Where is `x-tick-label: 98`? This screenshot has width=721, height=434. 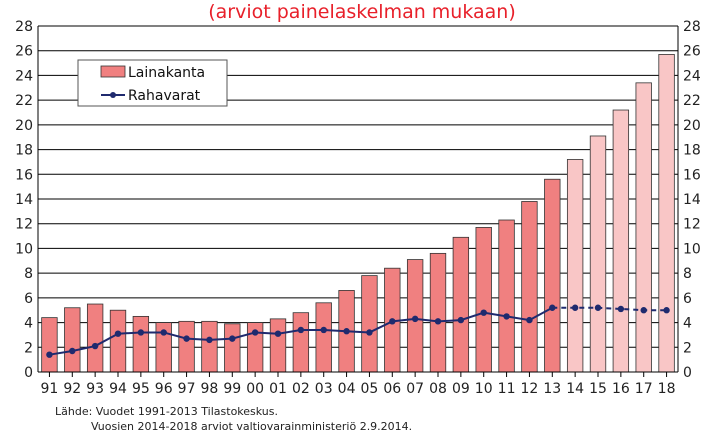
x-tick-label: 98 is located at coordinates (210, 389).